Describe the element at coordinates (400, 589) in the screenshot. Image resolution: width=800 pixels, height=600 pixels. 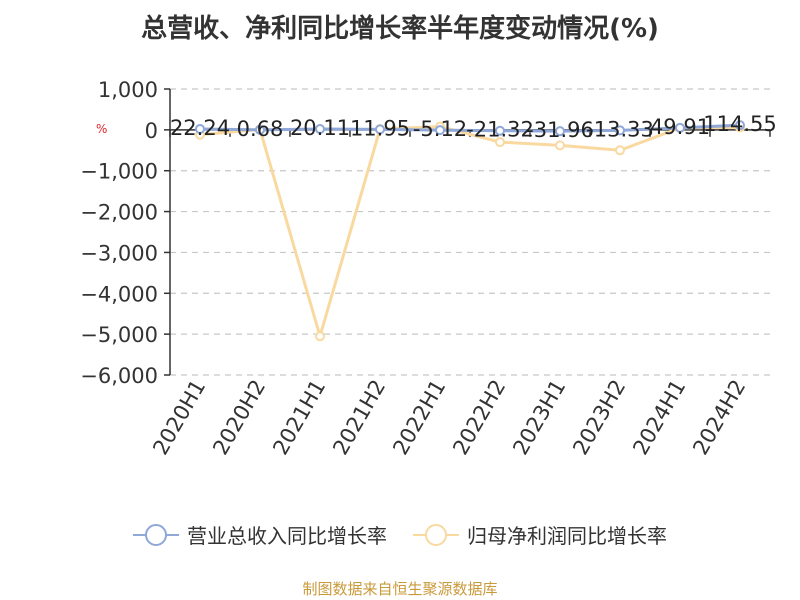
I see `data-source-note: 制图数据来自恒生聚源数据库` at that location.